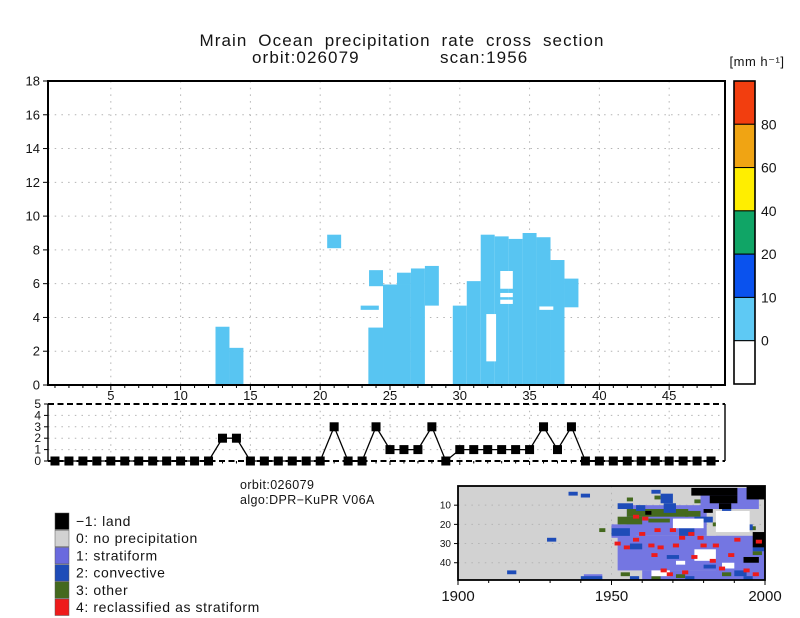 The image size is (800, 618). What do you see at coordinates (92, 521) in the screenshot?
I see `legend-item: −1: land` at bounding box center [92, 521].